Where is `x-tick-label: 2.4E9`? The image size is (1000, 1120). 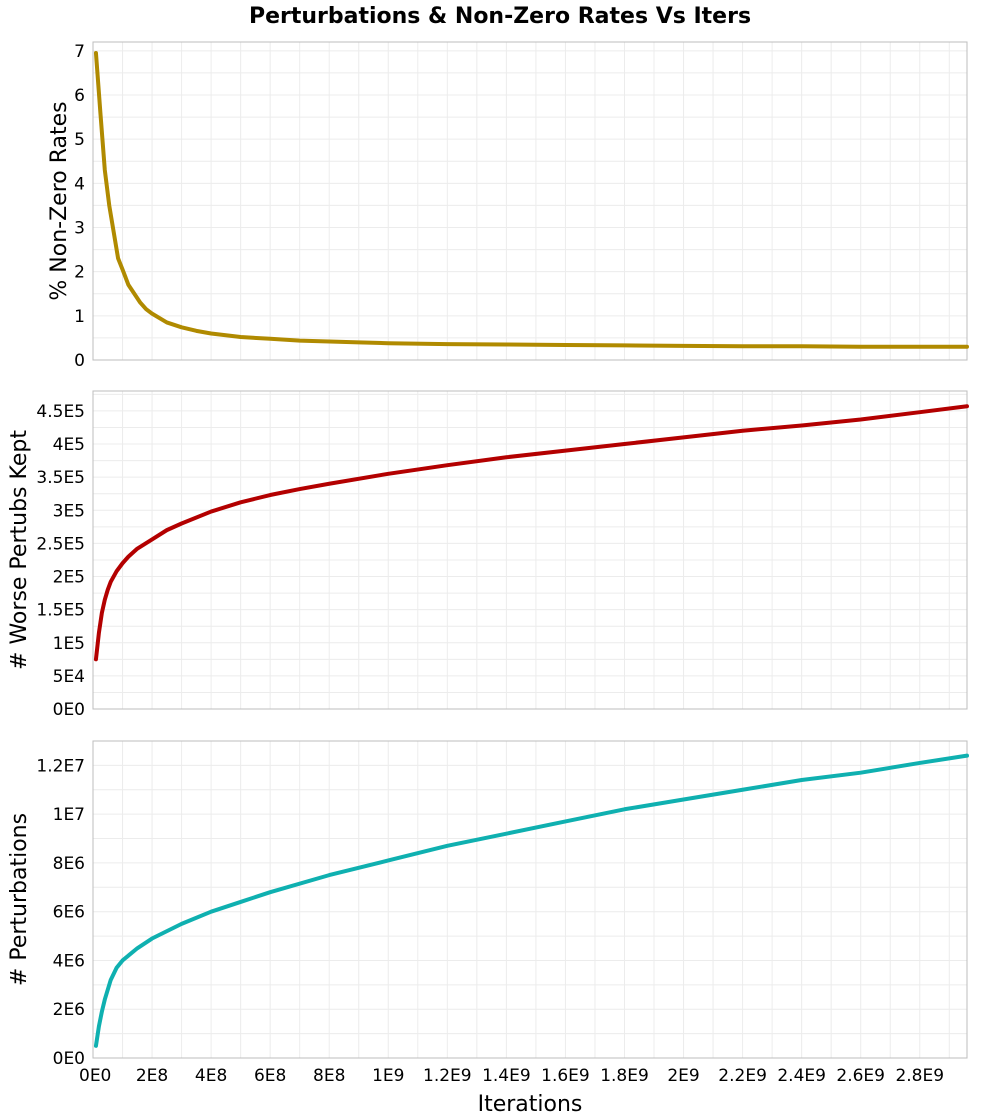 x-tick-label: 2.4E9 is located at coordinates (801, 1076).